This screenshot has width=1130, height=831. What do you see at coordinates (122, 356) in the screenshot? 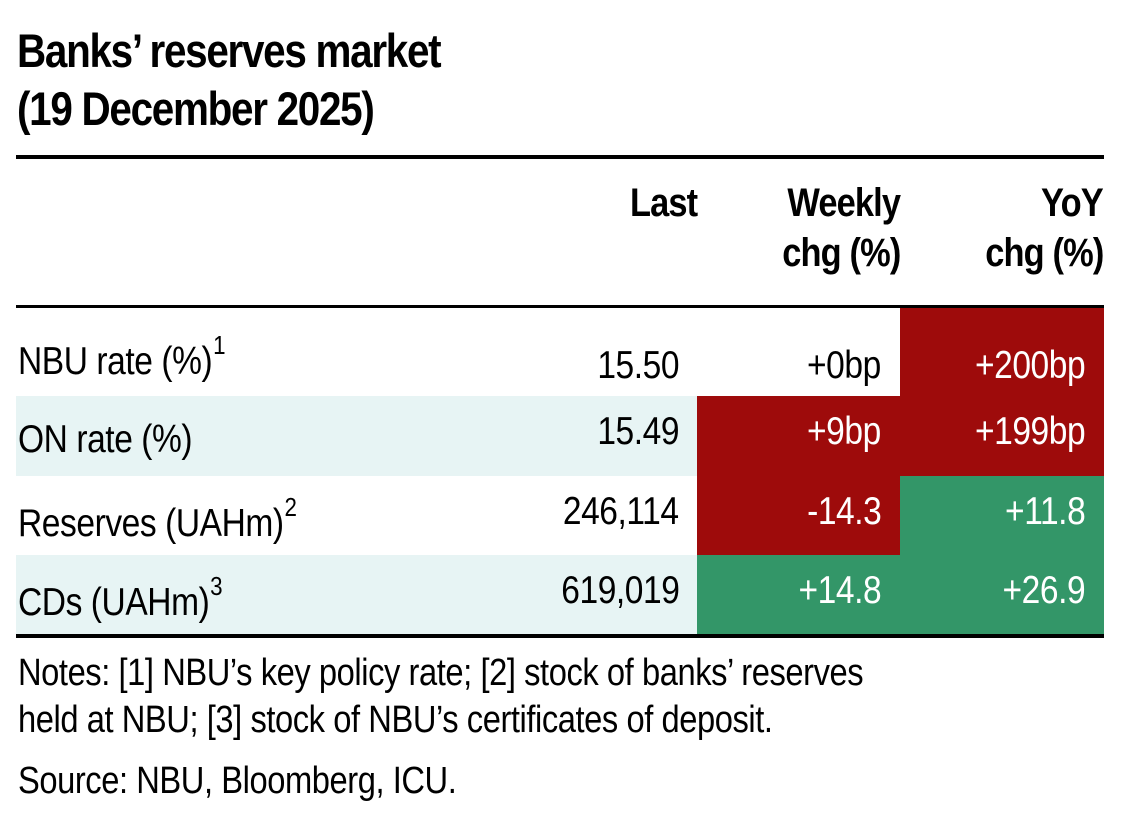
I see `row-label: NBU rate (%)1` at bounding box center [122, 356].